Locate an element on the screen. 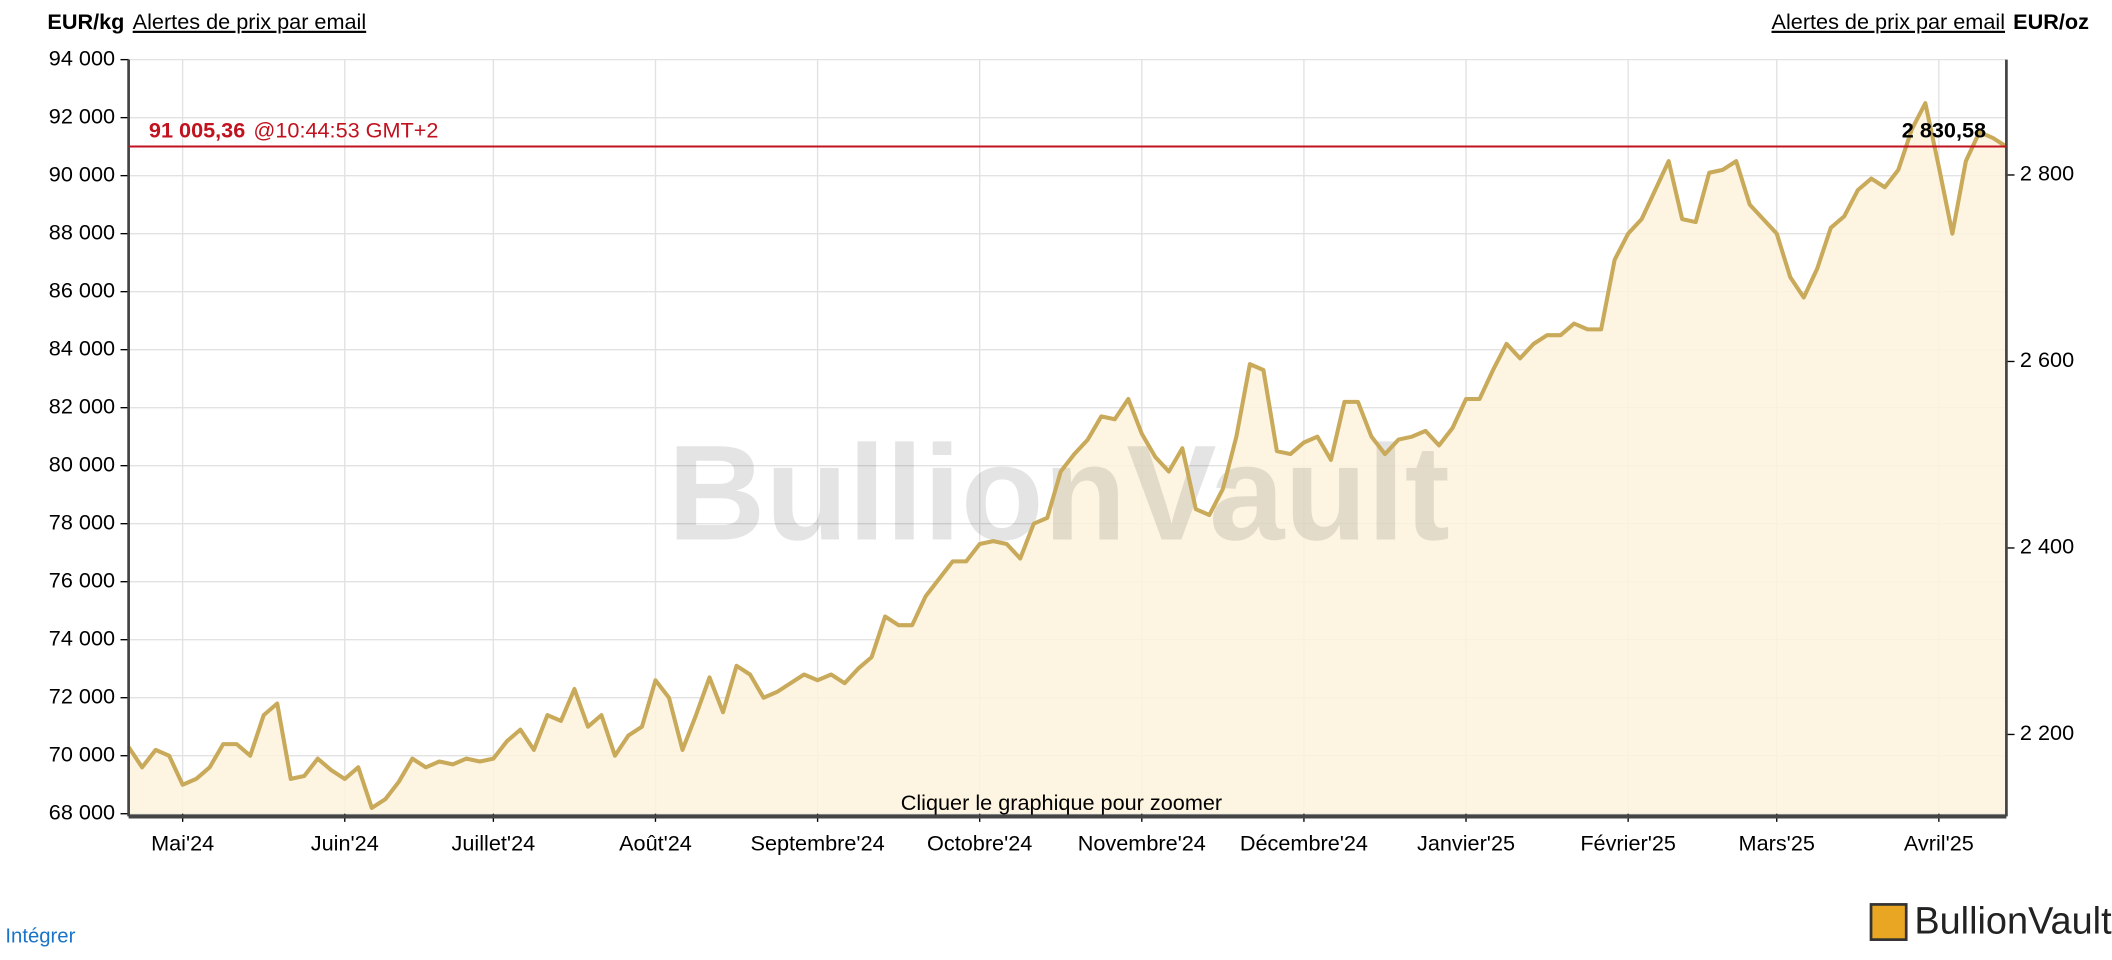  y-tick-label: 90 000 is located at coordinates (82, 173).